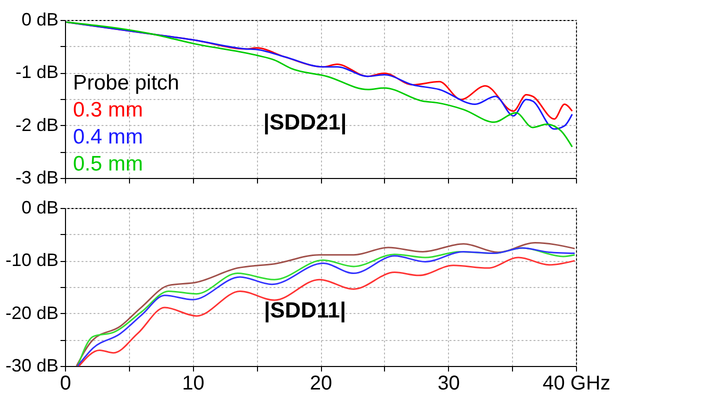 This screenshot has width=707, height=413. I want to click on legend-title: Probe pitch, so click(126, 82).